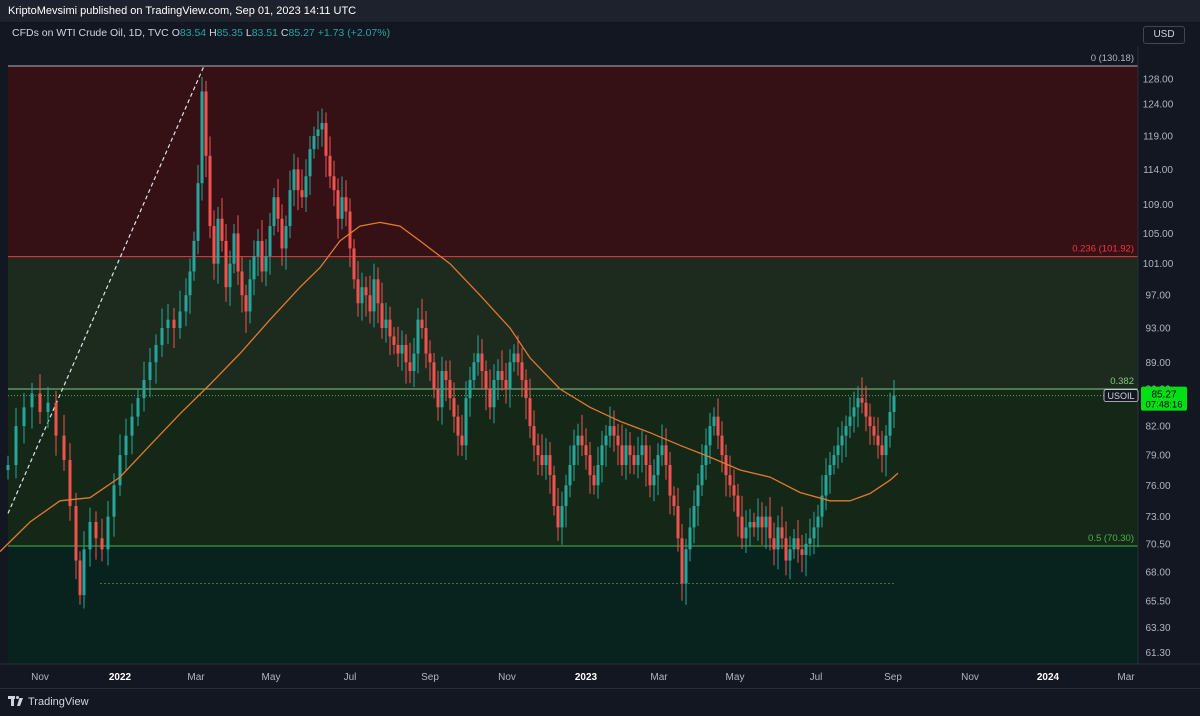  I want to click on close-label: C, so click(284, 33).